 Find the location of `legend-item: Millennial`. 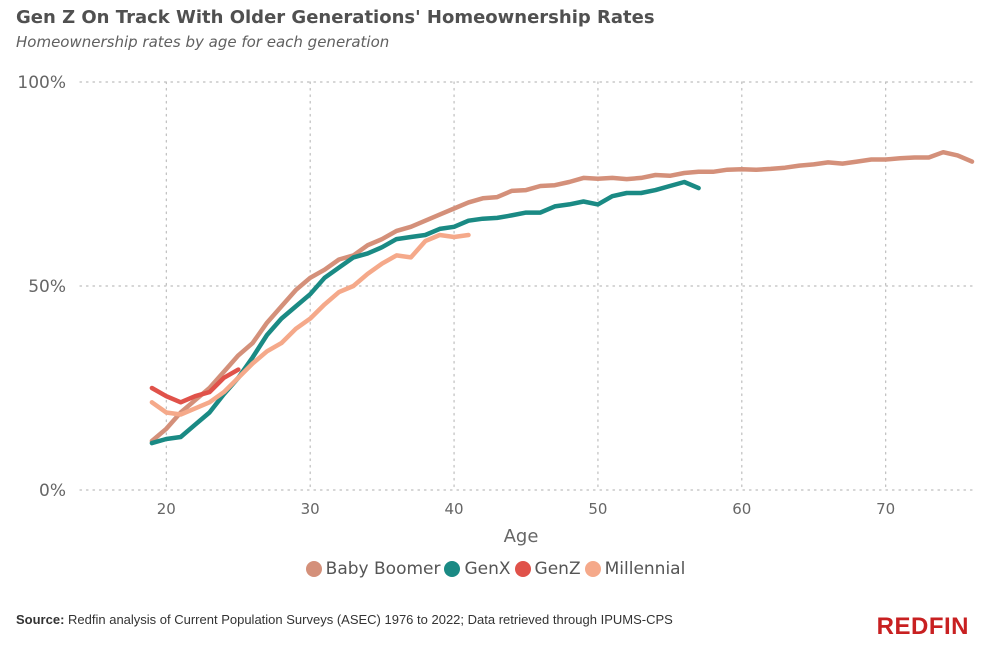

legend-item: Millennial is located at coordinates (635, 569).